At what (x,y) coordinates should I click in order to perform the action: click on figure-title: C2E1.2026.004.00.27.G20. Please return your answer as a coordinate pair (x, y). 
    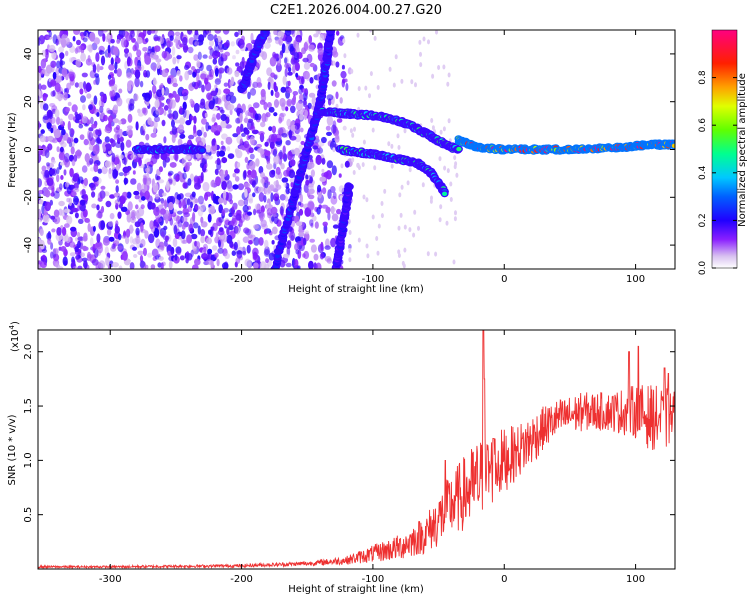
    Looking at the image, I should click on (356, 10).